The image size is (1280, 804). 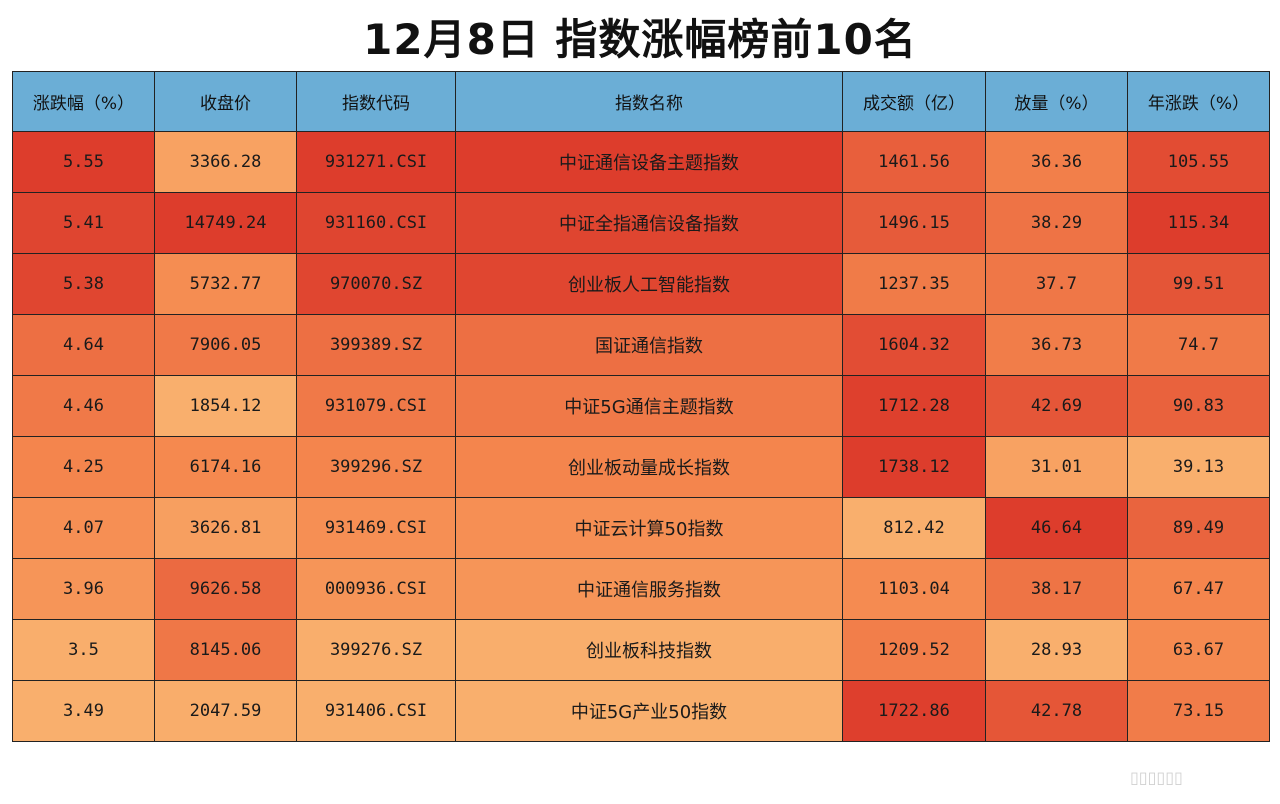 I want to click on table-cell: 中证5G产业50指数, so click(x=649, y=711).